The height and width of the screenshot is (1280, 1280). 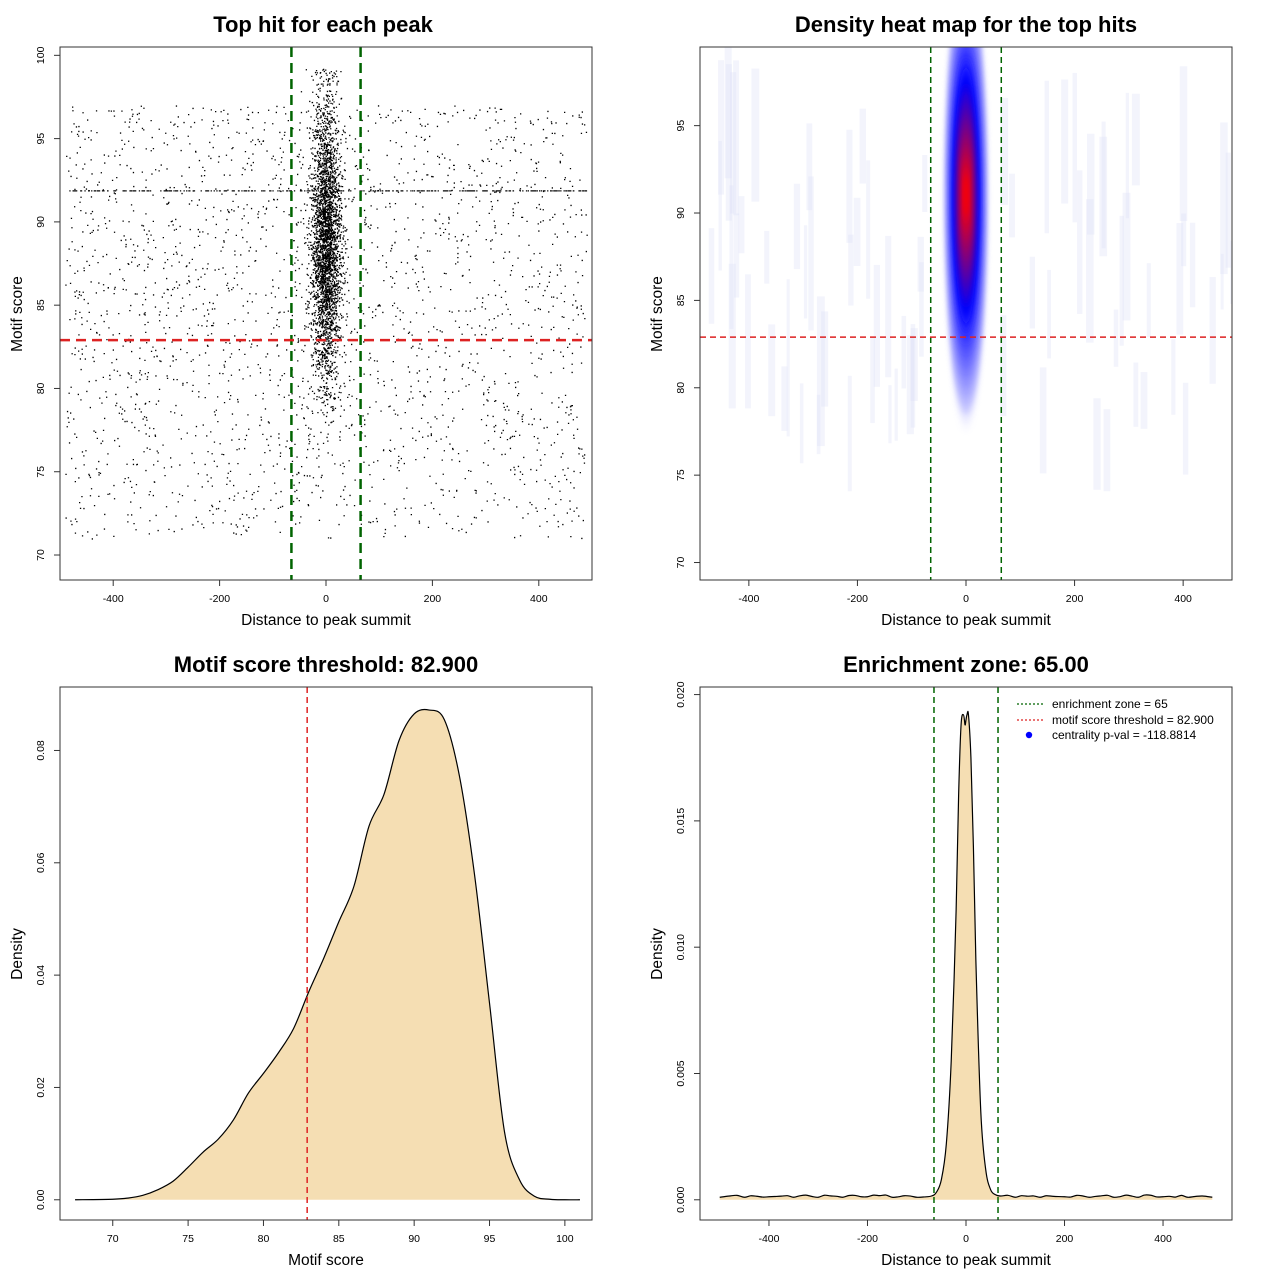 What do you see at coordinates (188, 1239) in the screenshot?
I see `x-tick-label: 75` at bounding box center [188, 1239].